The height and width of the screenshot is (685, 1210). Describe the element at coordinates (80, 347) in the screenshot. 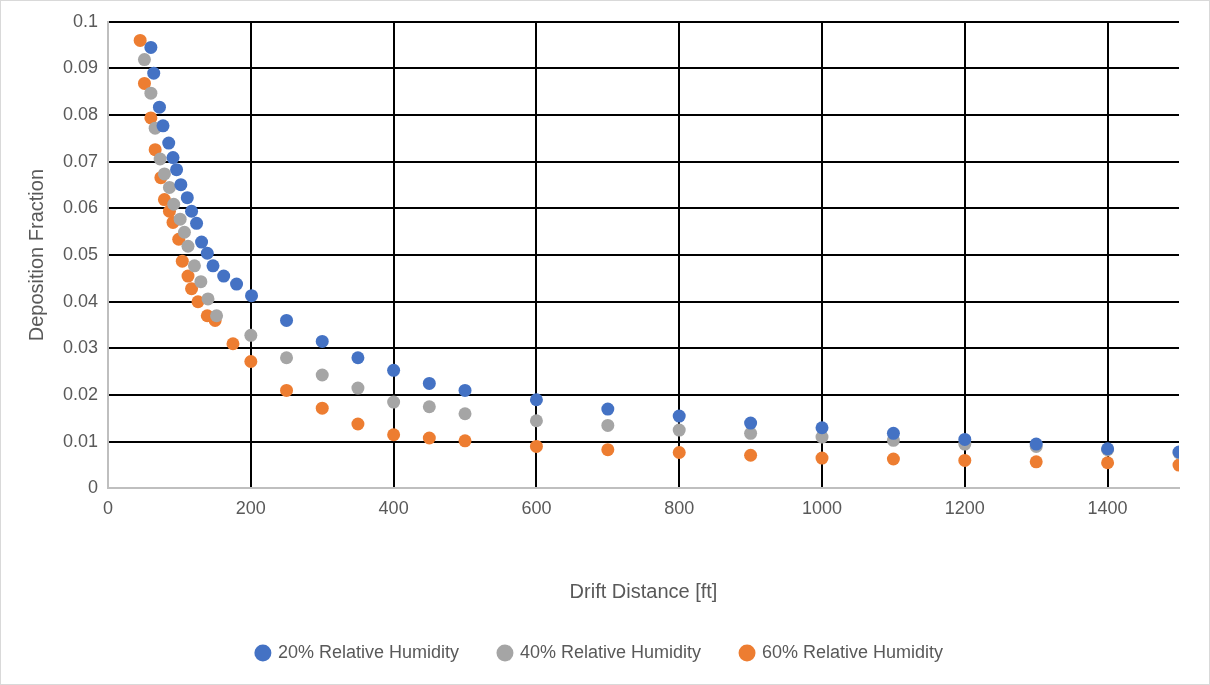

I see `y-tick-label: 0.03` at that location.